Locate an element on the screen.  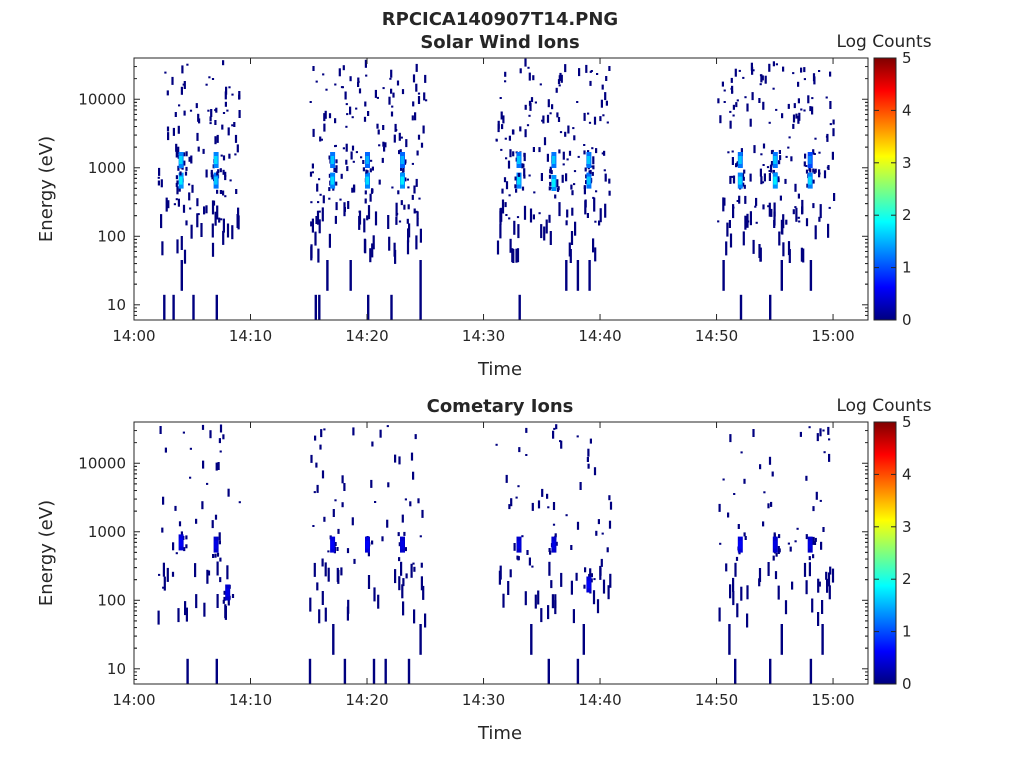
x-tick-label: 14:30 is located at coordinates (483, 700).